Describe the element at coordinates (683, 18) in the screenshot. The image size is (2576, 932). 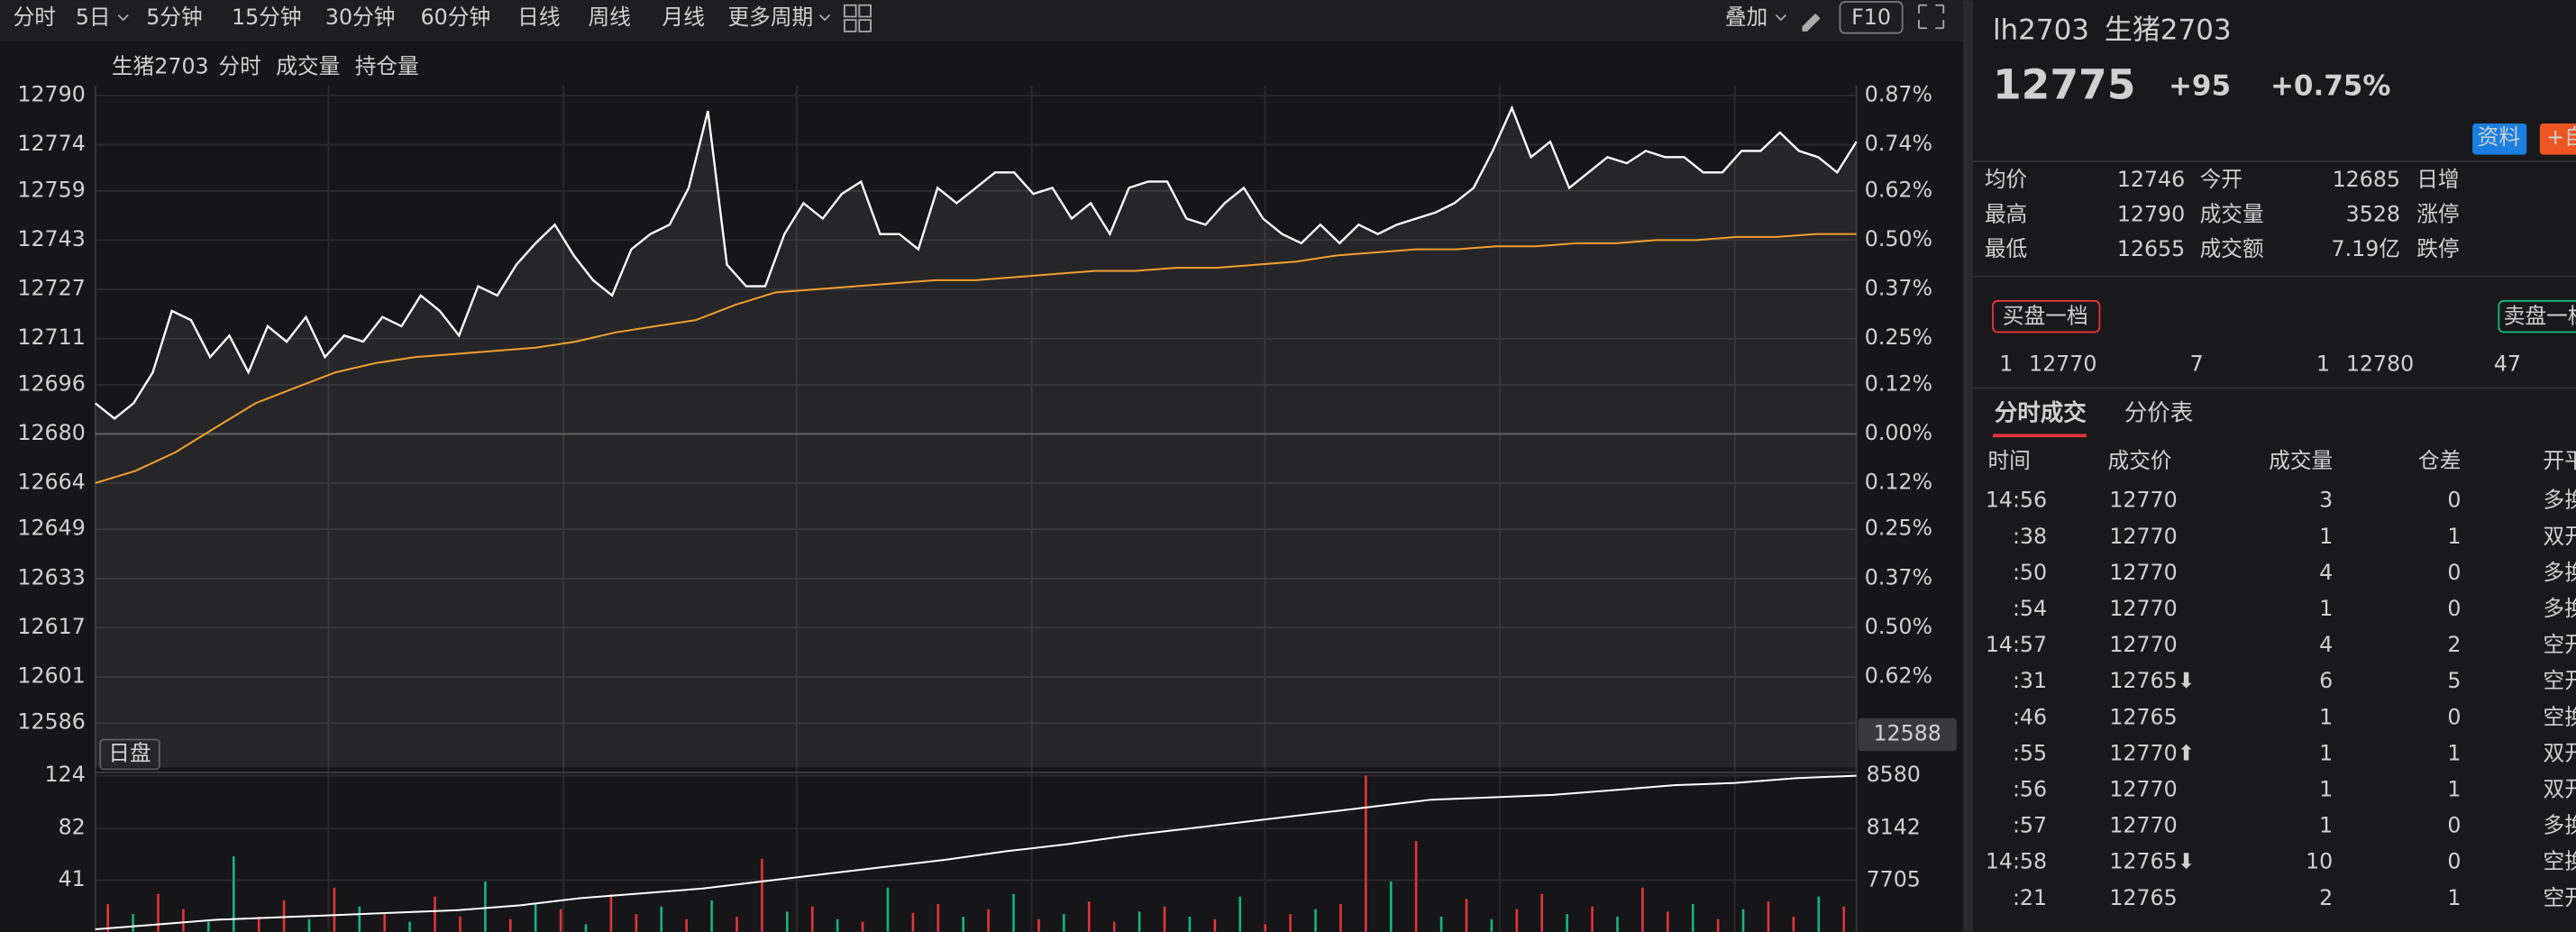
I see `period-tab: 月线` at that location.